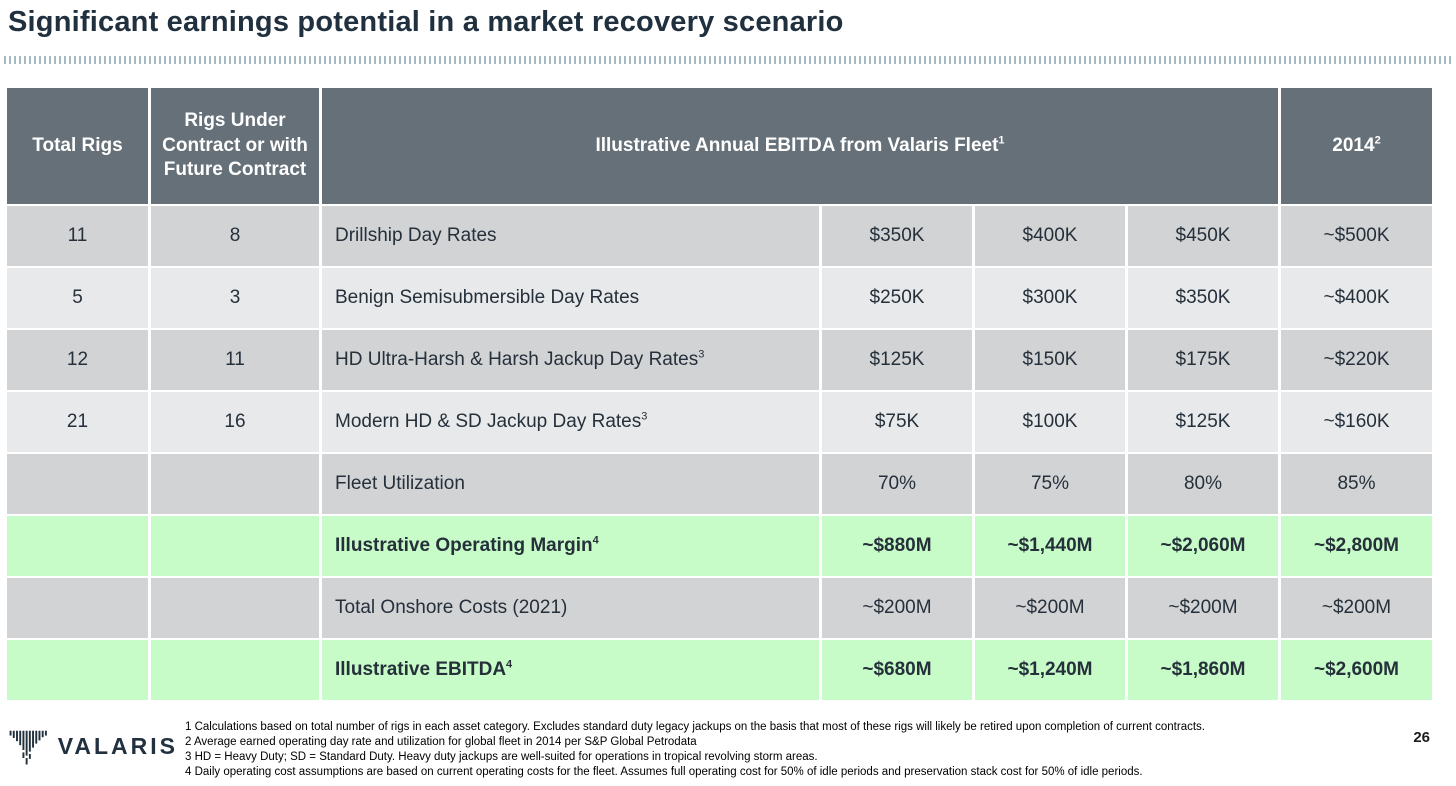  I want to click on row-label: Total Onshore Costs (2021), so click(570, 608).